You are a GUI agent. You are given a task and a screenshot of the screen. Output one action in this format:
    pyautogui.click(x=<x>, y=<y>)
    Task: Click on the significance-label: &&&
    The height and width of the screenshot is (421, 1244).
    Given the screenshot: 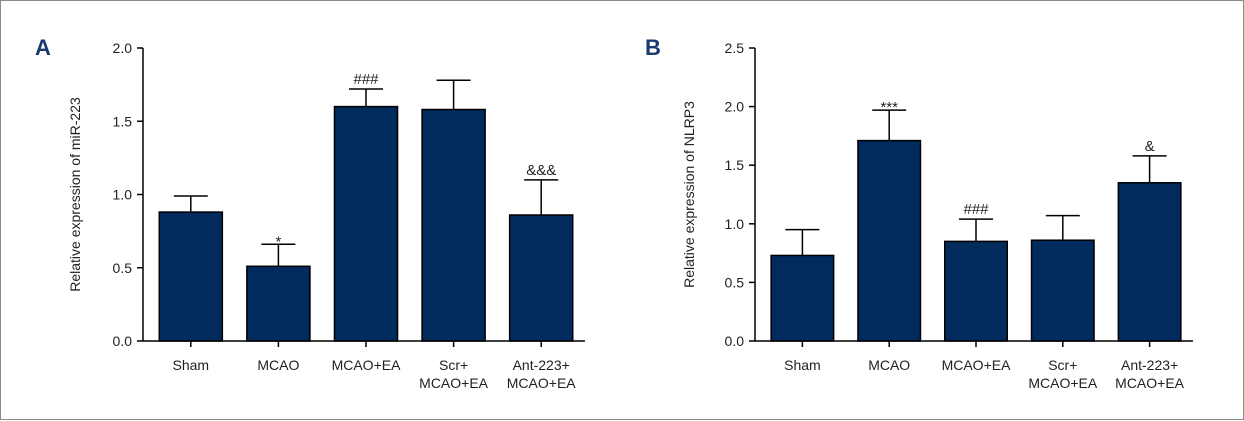 What is the action you would take?
    pyautogui.click(x=541, y=170)
    